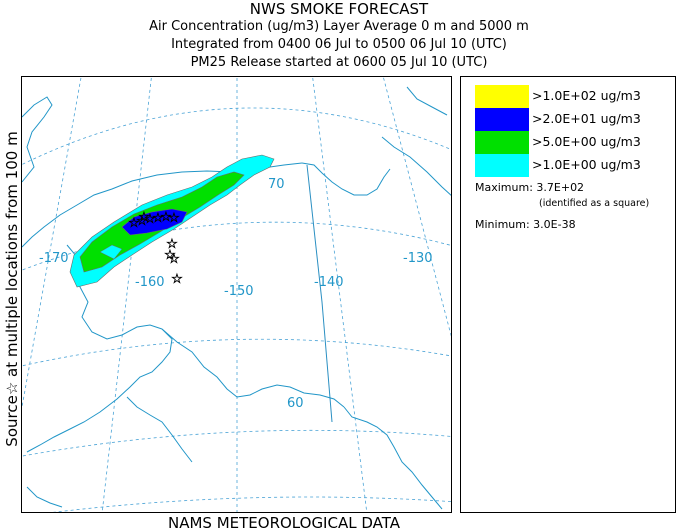  Describe the element at coordinates (586, 118) in the screenshot. I see `legend-label-2: >2.0E+01 ug/m3` at that location.